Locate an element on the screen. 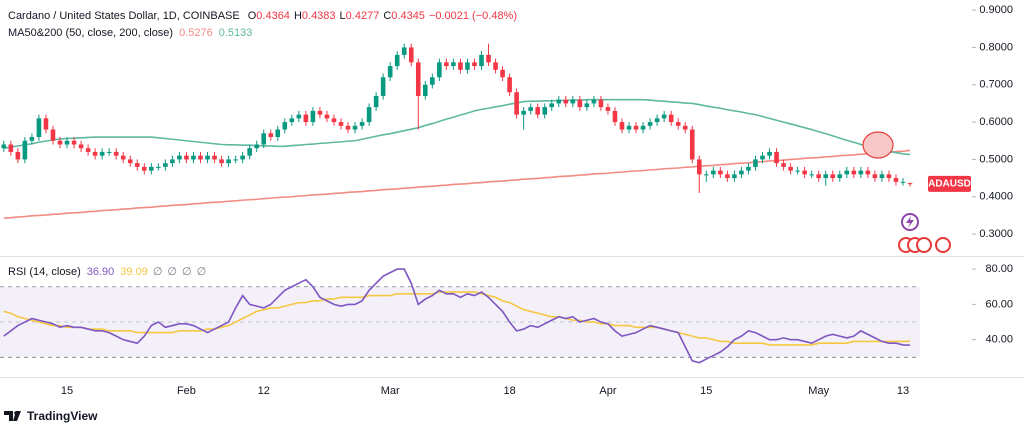 This screenshot has height=424, width=1024. y-tick-label: 80.00 is located at coordinates (999, 269).